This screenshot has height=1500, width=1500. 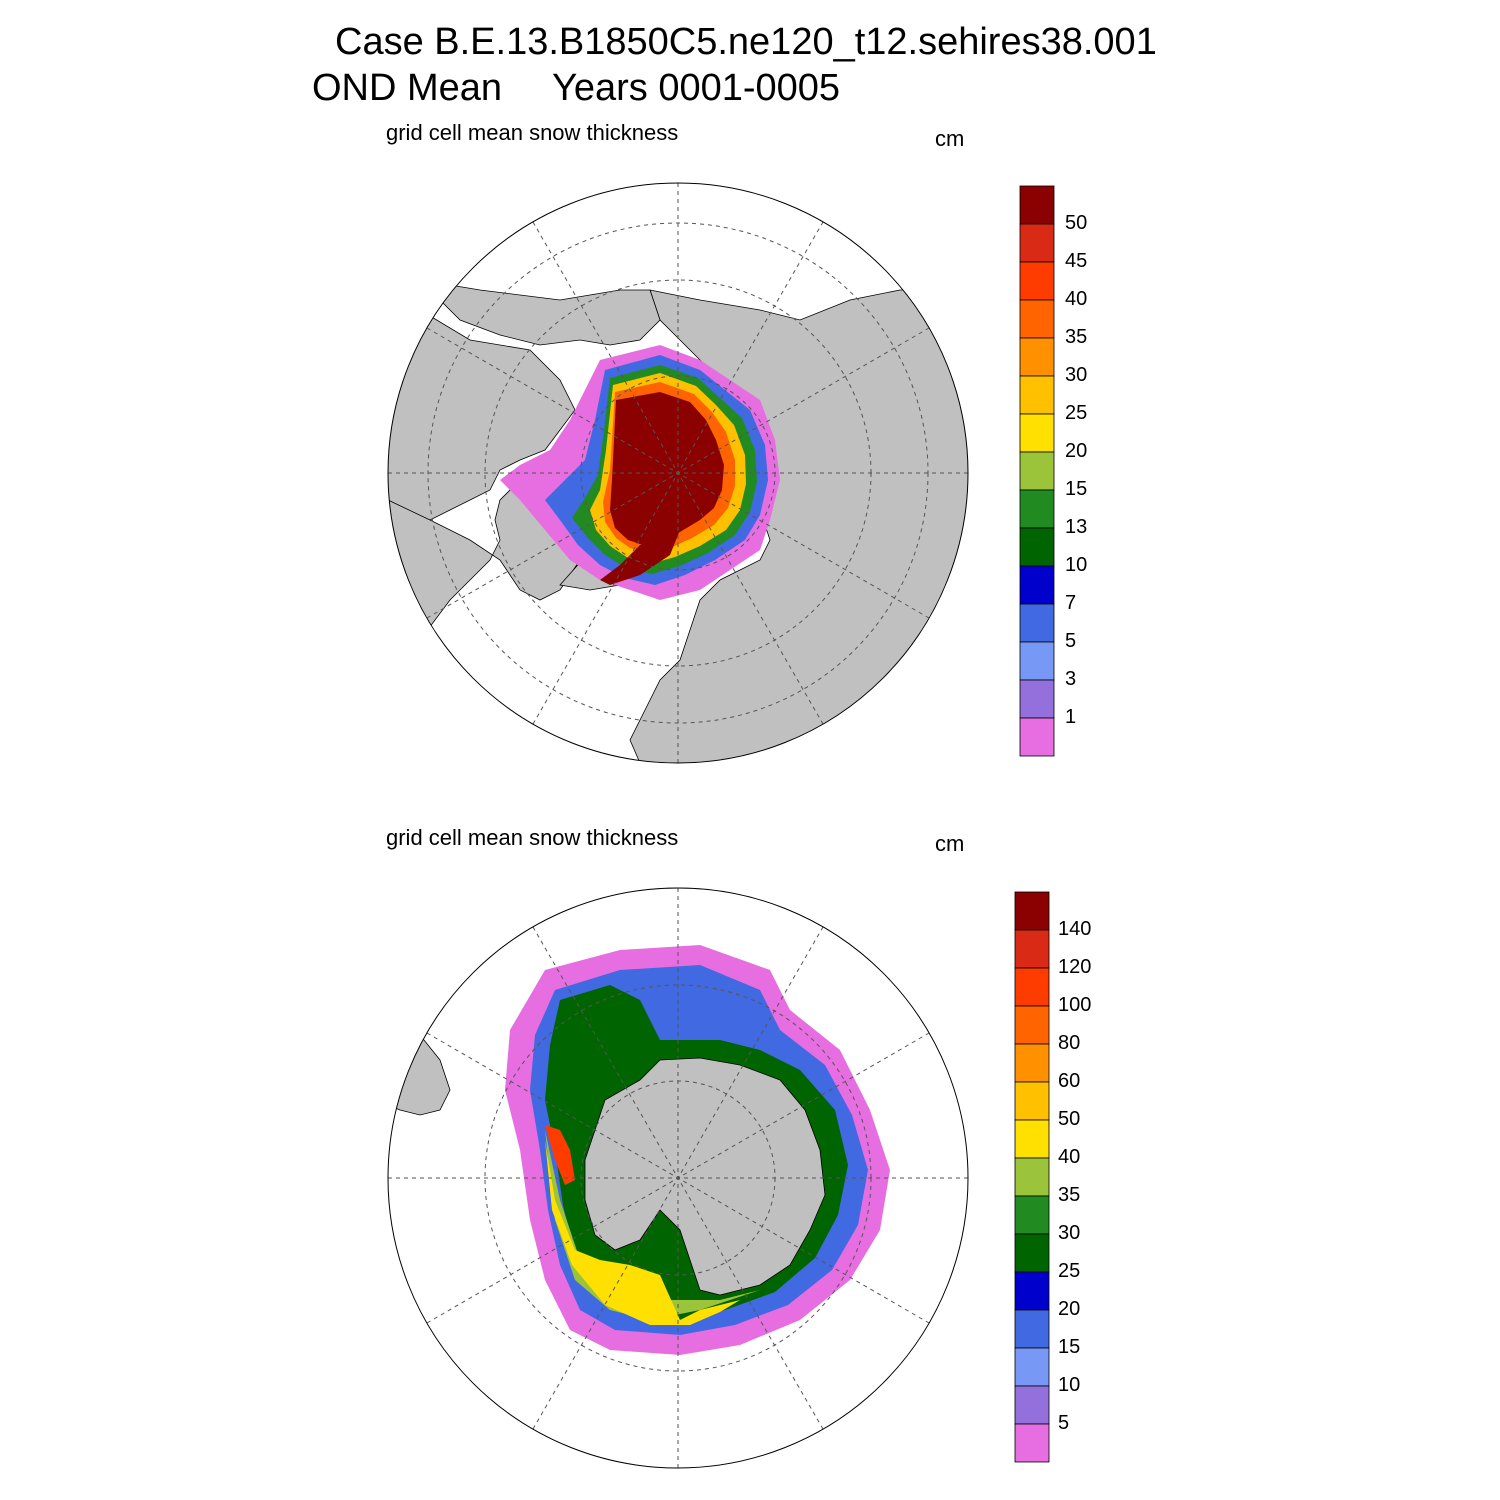 I want to click on north-colorbar-tick-label: 7, so click(x=1071, y=603).